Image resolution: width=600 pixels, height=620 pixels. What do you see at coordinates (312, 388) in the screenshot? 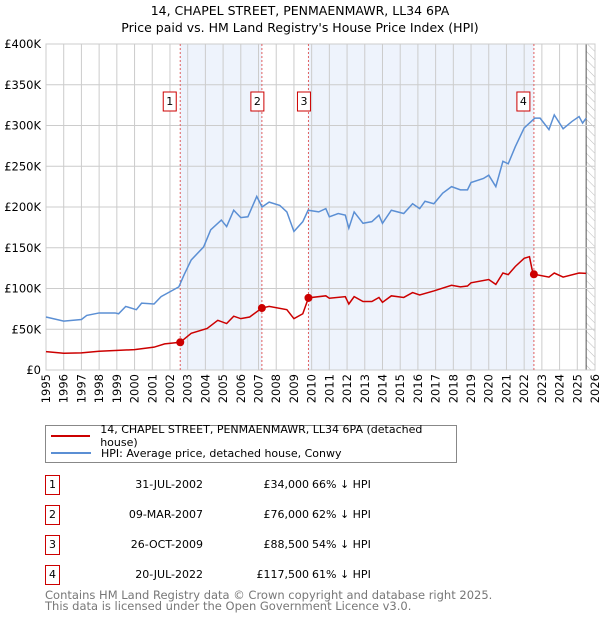
I see `x-tick-label: 2010` at bounding box center [312, 388].